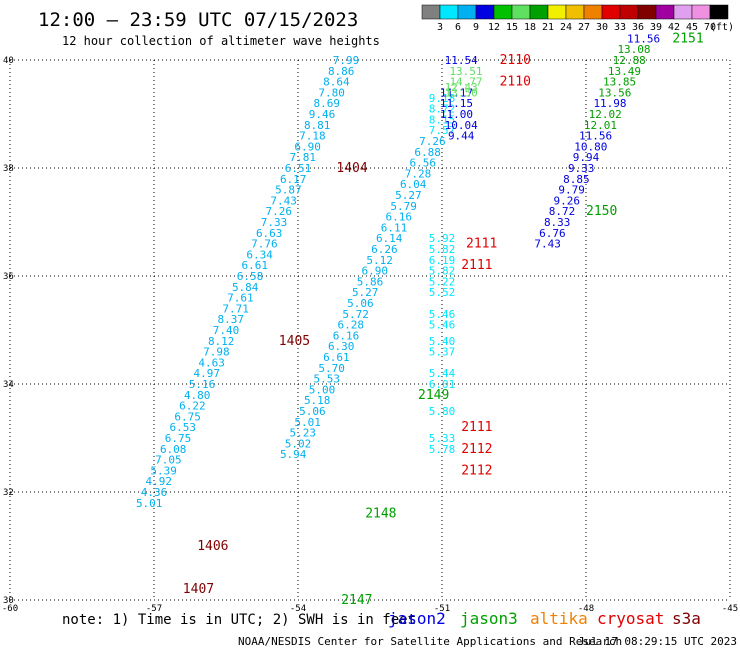  I want to click on wave-height-jason2-3: 7.28, so click(418, 173).